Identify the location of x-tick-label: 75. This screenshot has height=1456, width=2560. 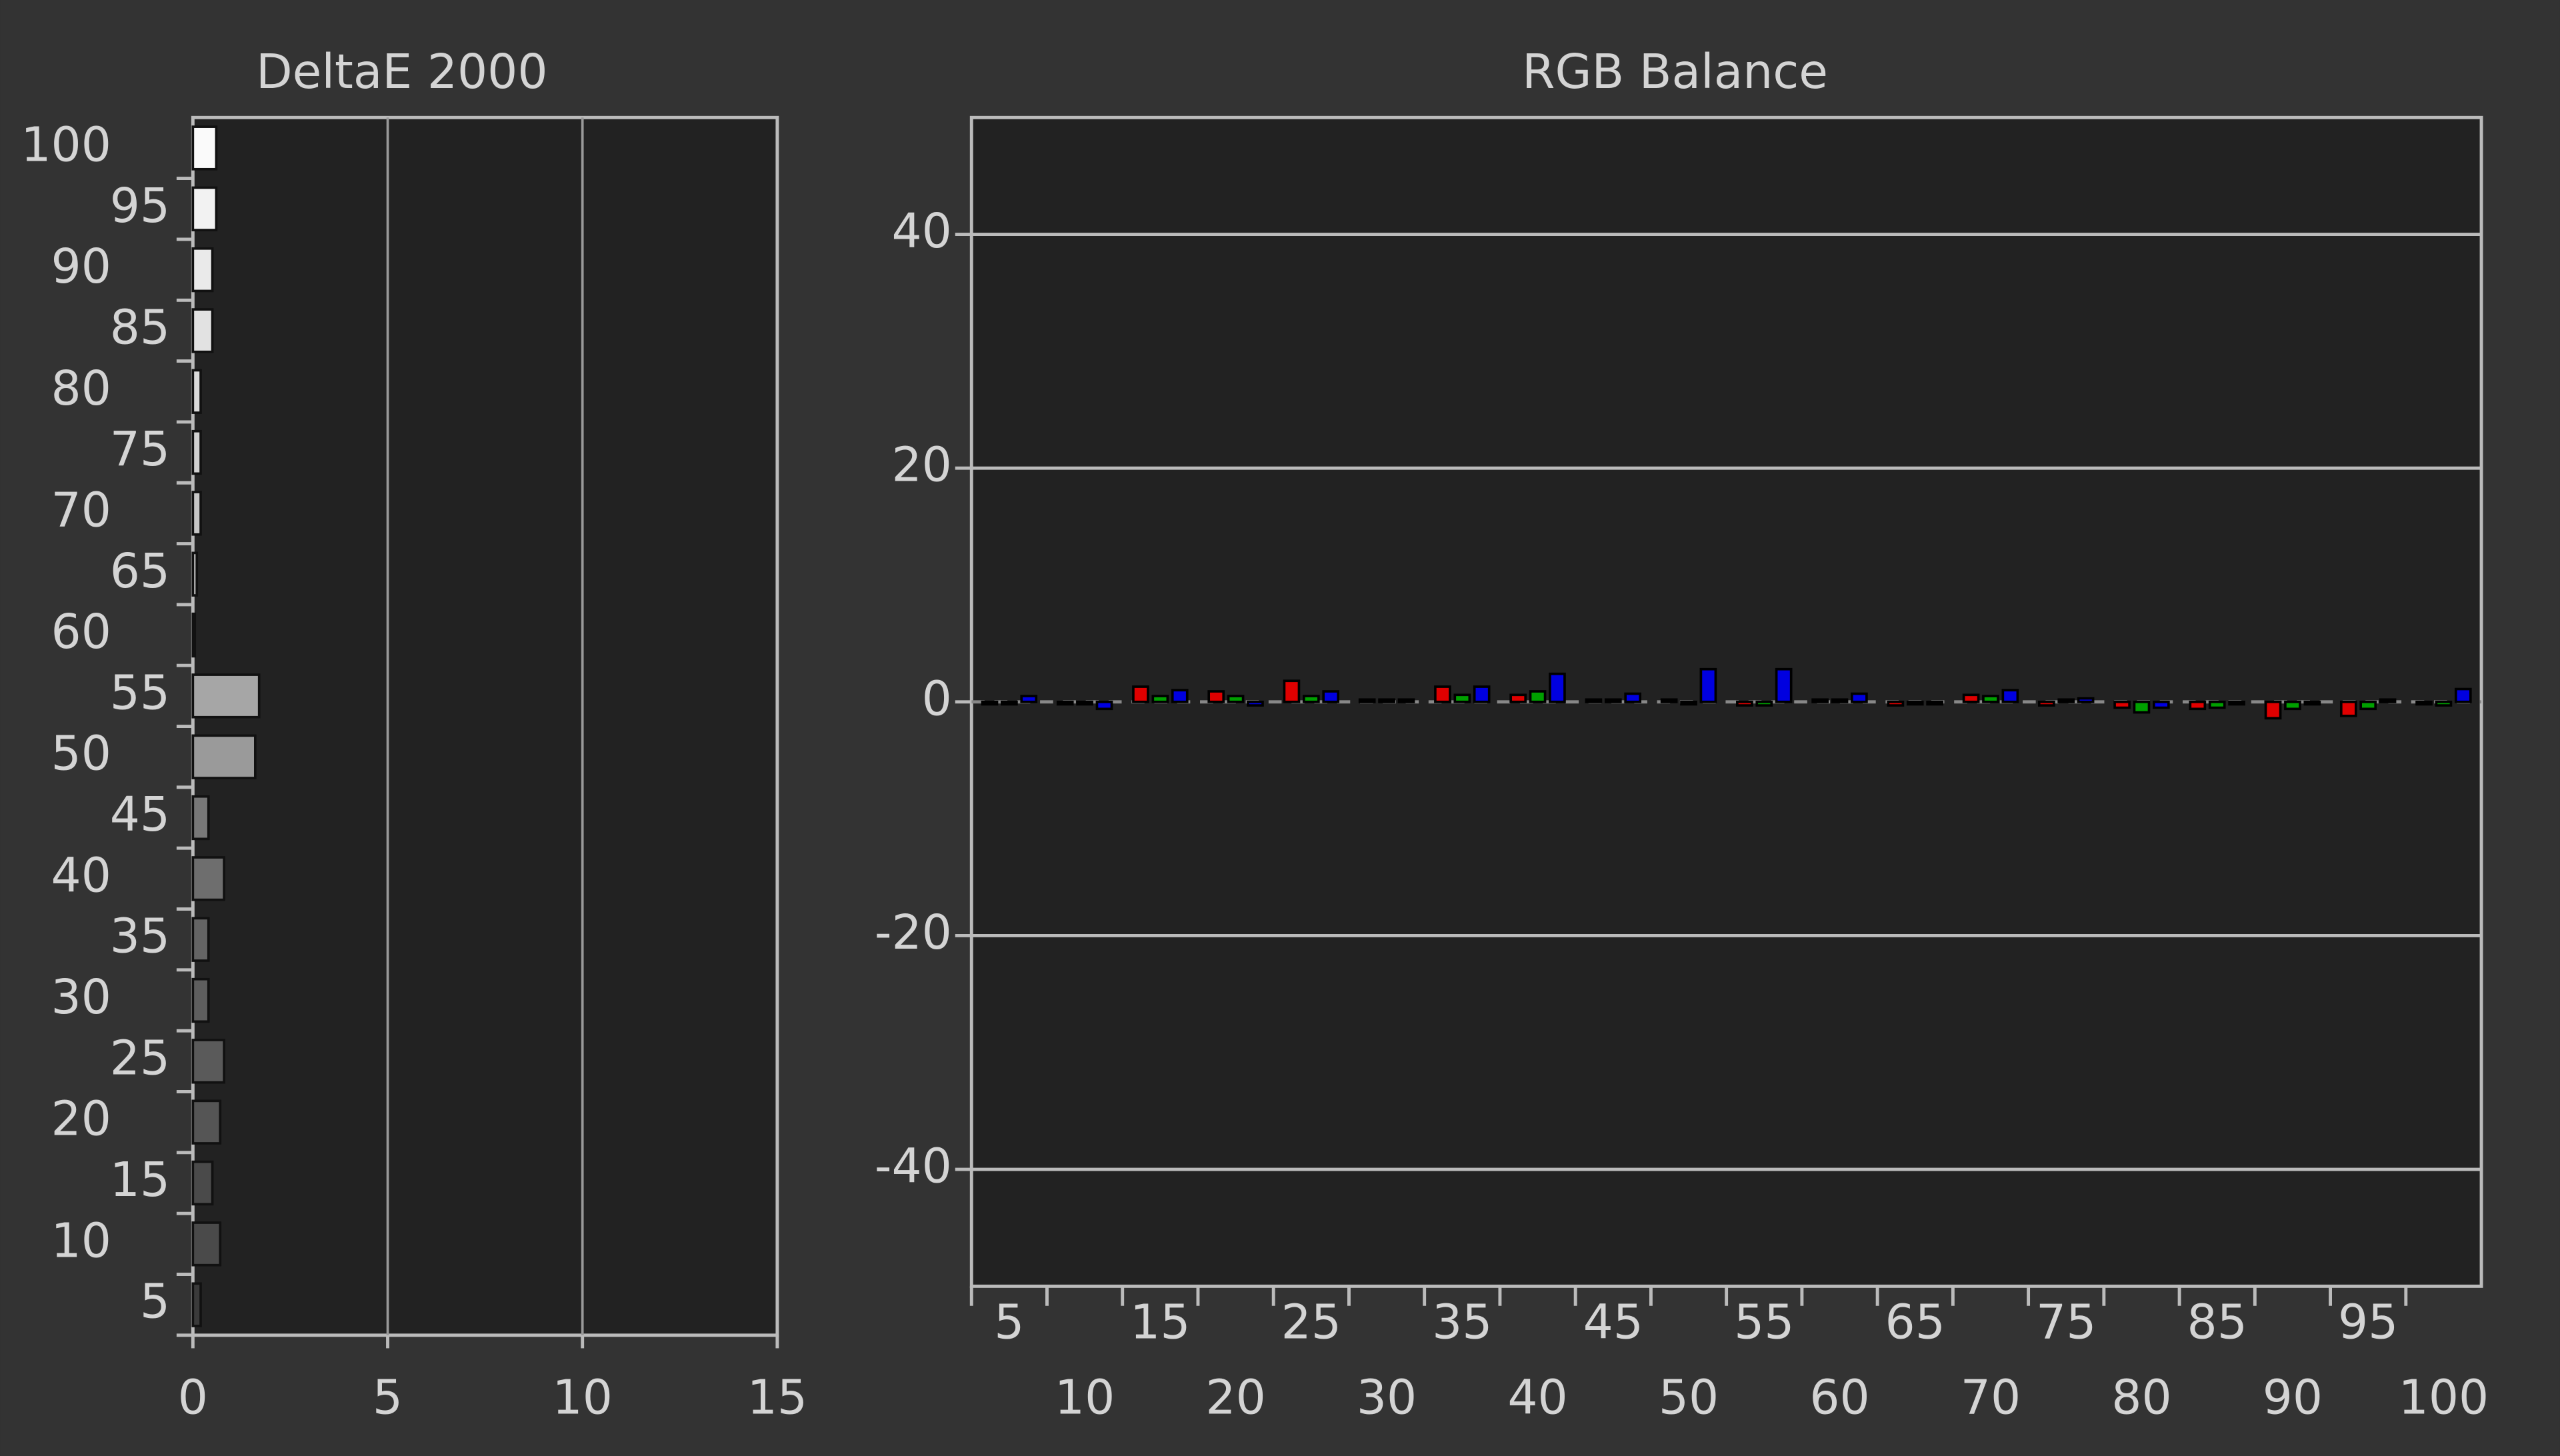
(2066, 1322).